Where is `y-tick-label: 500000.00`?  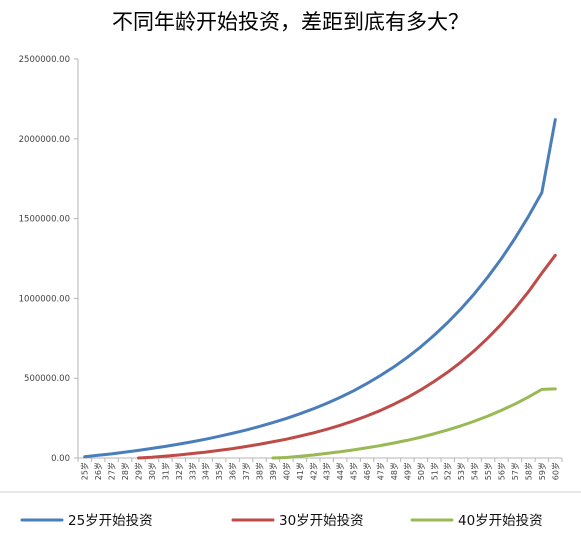
y-tick-label: 500000.00 is located at coordinates (47, 379).